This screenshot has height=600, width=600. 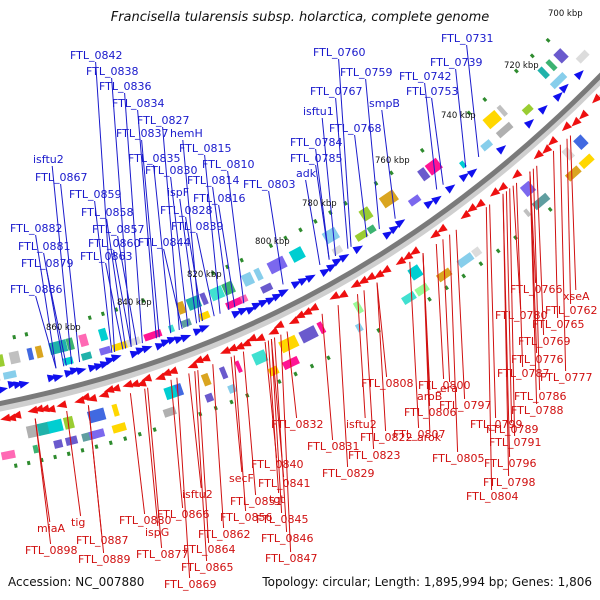 What do you see at coordinates (425, 76) in the screenshot?
I see `top-gene-label: FTL_0742` at bounding box center [425, 76].